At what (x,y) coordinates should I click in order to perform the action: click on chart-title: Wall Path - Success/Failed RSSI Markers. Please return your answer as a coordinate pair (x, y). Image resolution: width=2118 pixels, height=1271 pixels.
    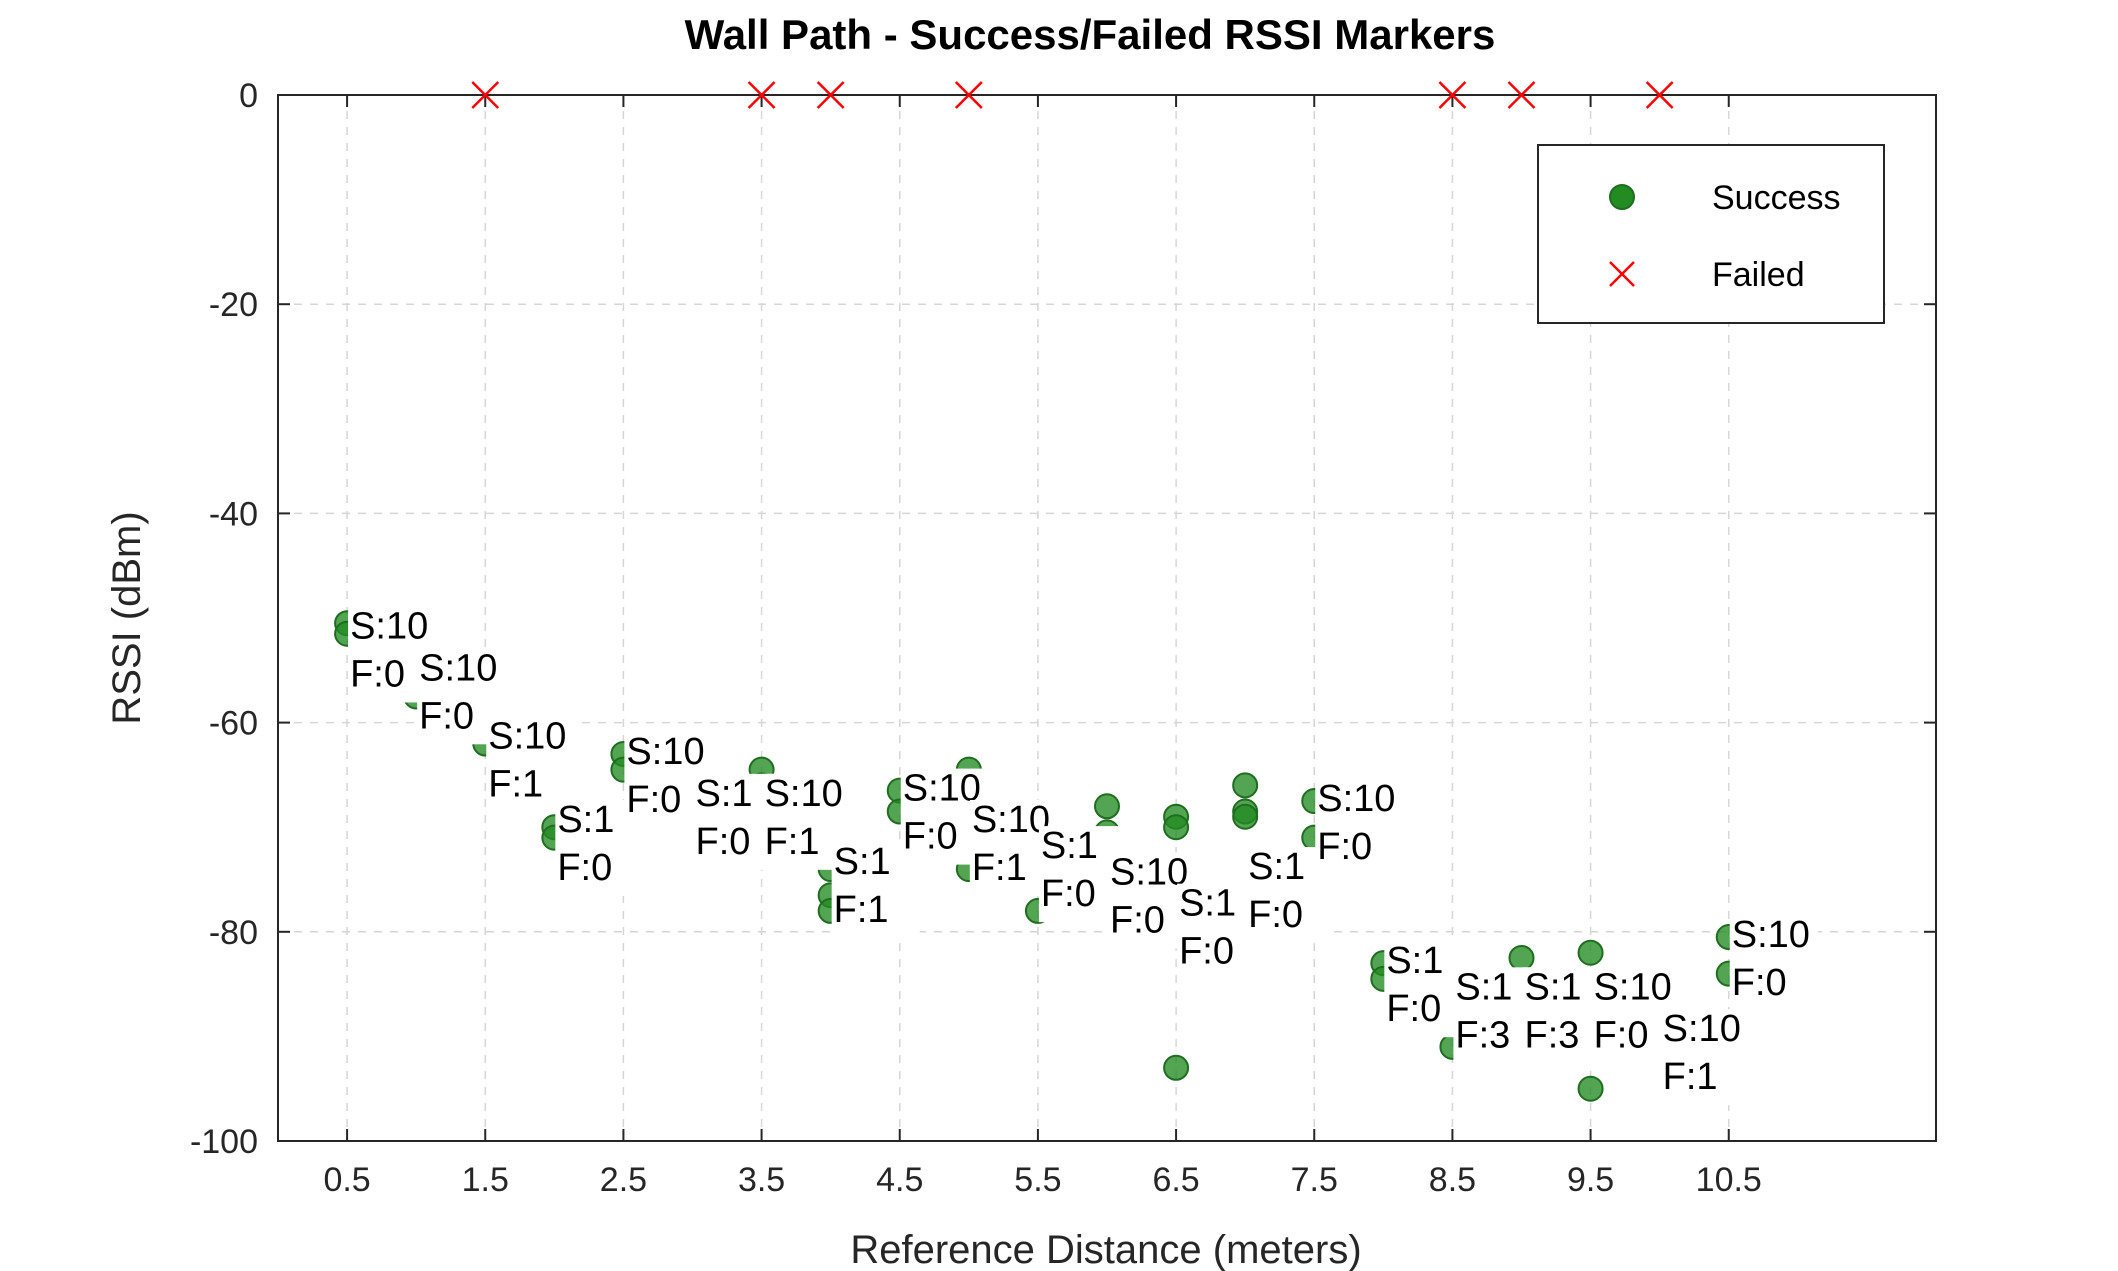
    Looking at the image, I should click on (1090, 34).